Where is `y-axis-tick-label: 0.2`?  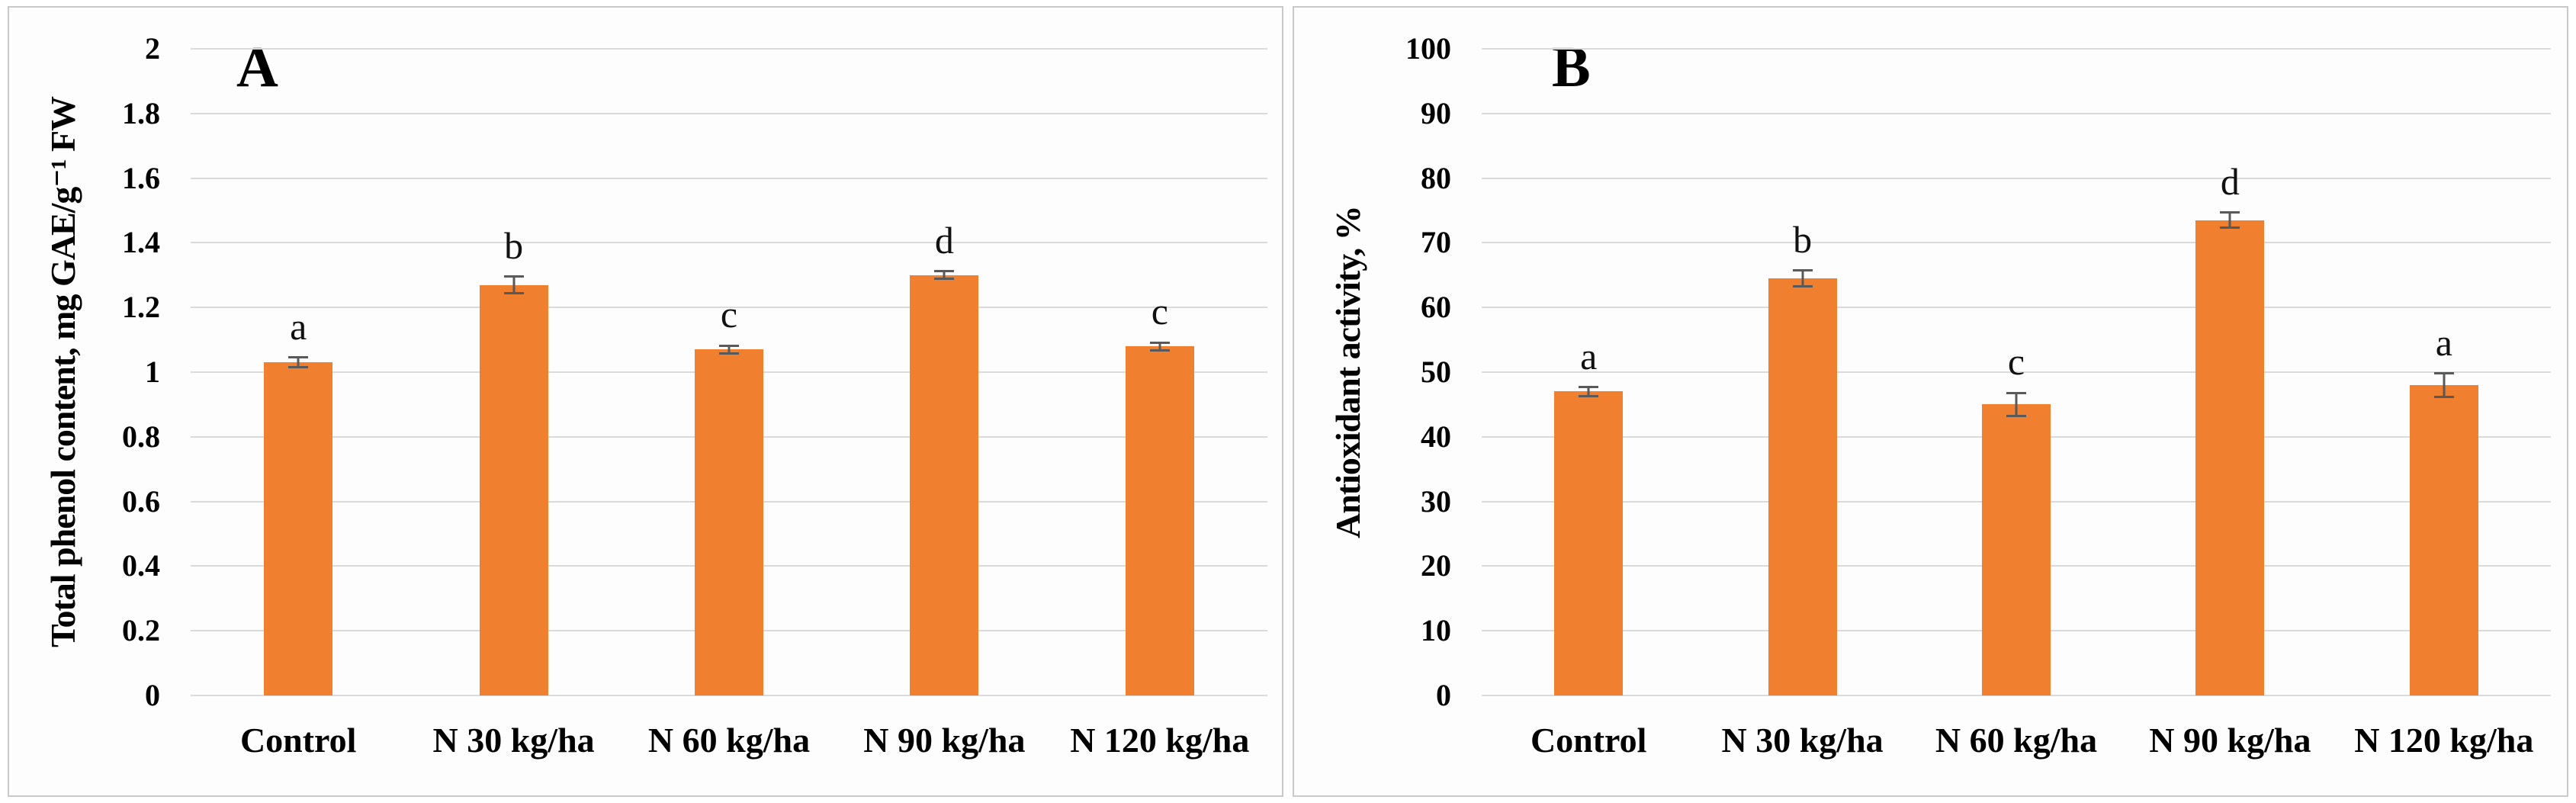 y-axis-tick-label: 0.2 is located at coordinates (141, 630).